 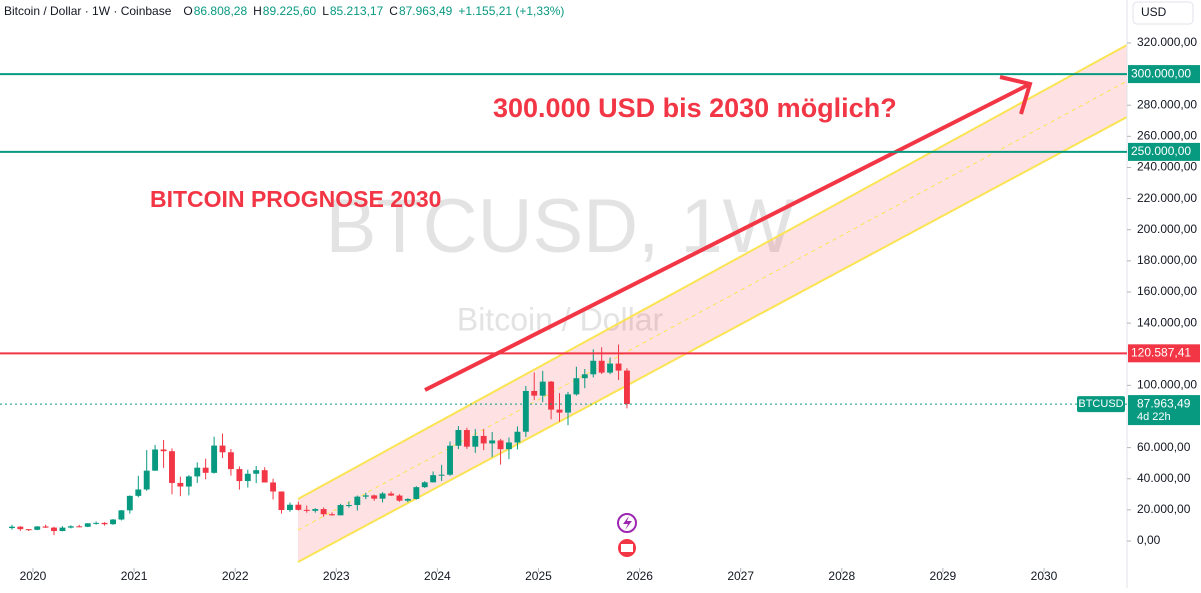 What do you see at coordinates (695, 108) in the screenshot?
I see `annotation: 300.000 USD bis 2030 möglich?` at bounding box center [695, 108].